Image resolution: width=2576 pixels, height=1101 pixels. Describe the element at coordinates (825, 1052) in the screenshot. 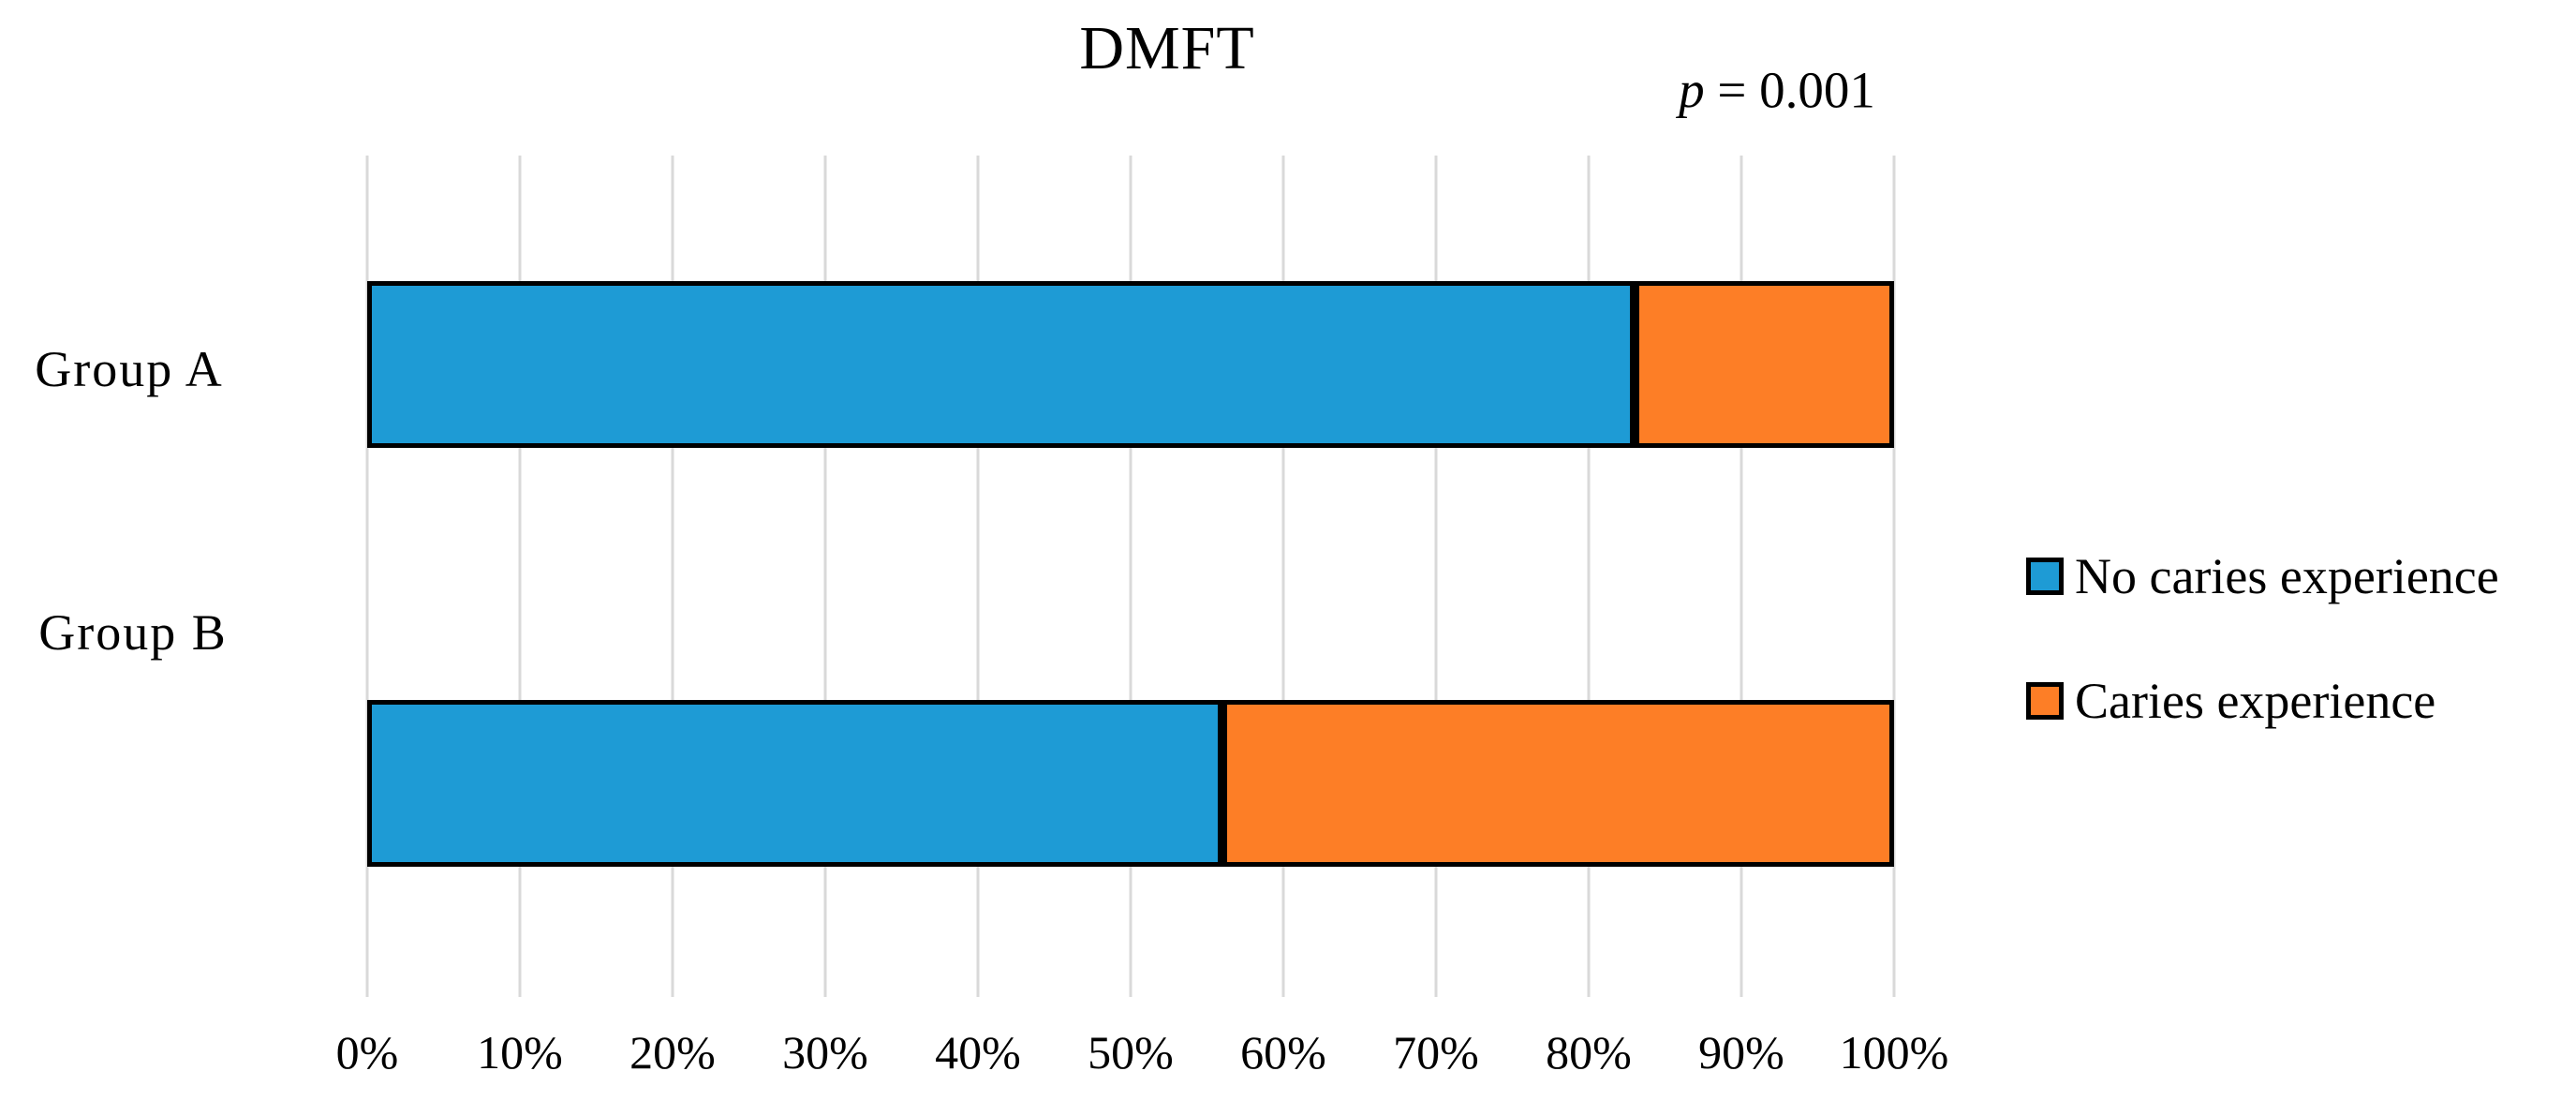

I see `x-tick-label-30%: 30%` at that location.